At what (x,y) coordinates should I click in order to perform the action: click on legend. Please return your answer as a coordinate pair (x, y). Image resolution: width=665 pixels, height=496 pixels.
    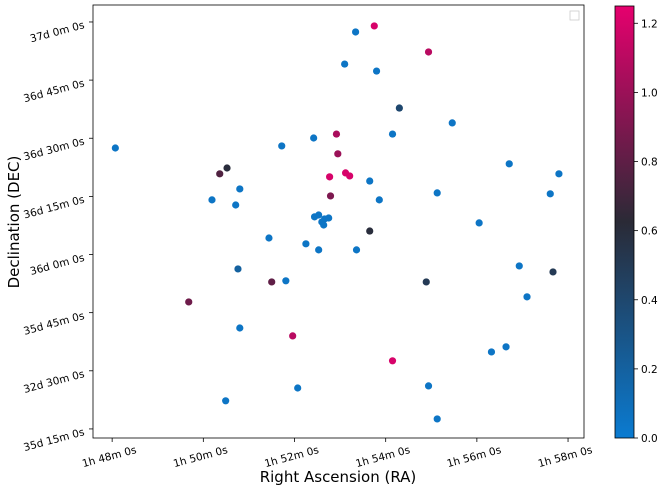
    Looking at the image, I should click on (574, 15).